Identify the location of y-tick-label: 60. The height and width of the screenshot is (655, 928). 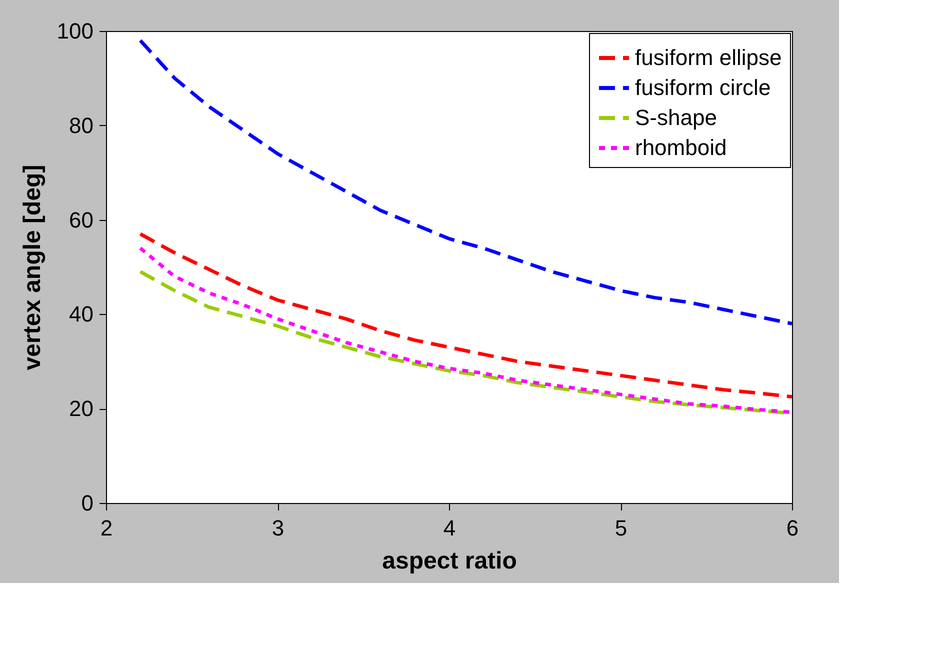
(81, 219).